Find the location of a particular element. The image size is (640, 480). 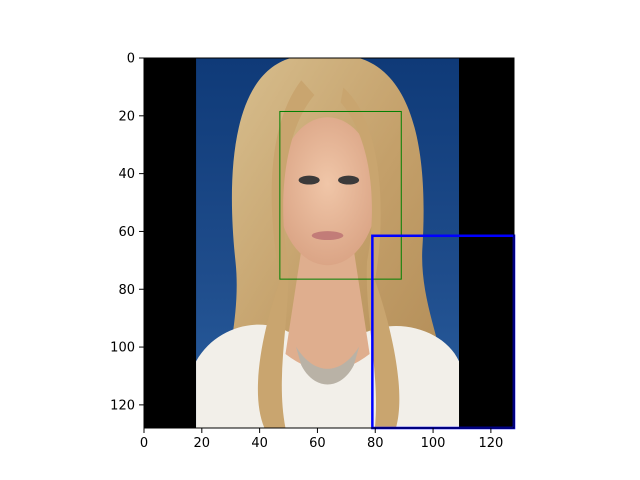

x-tick-label: 120 is located at coordinates (490, 443).